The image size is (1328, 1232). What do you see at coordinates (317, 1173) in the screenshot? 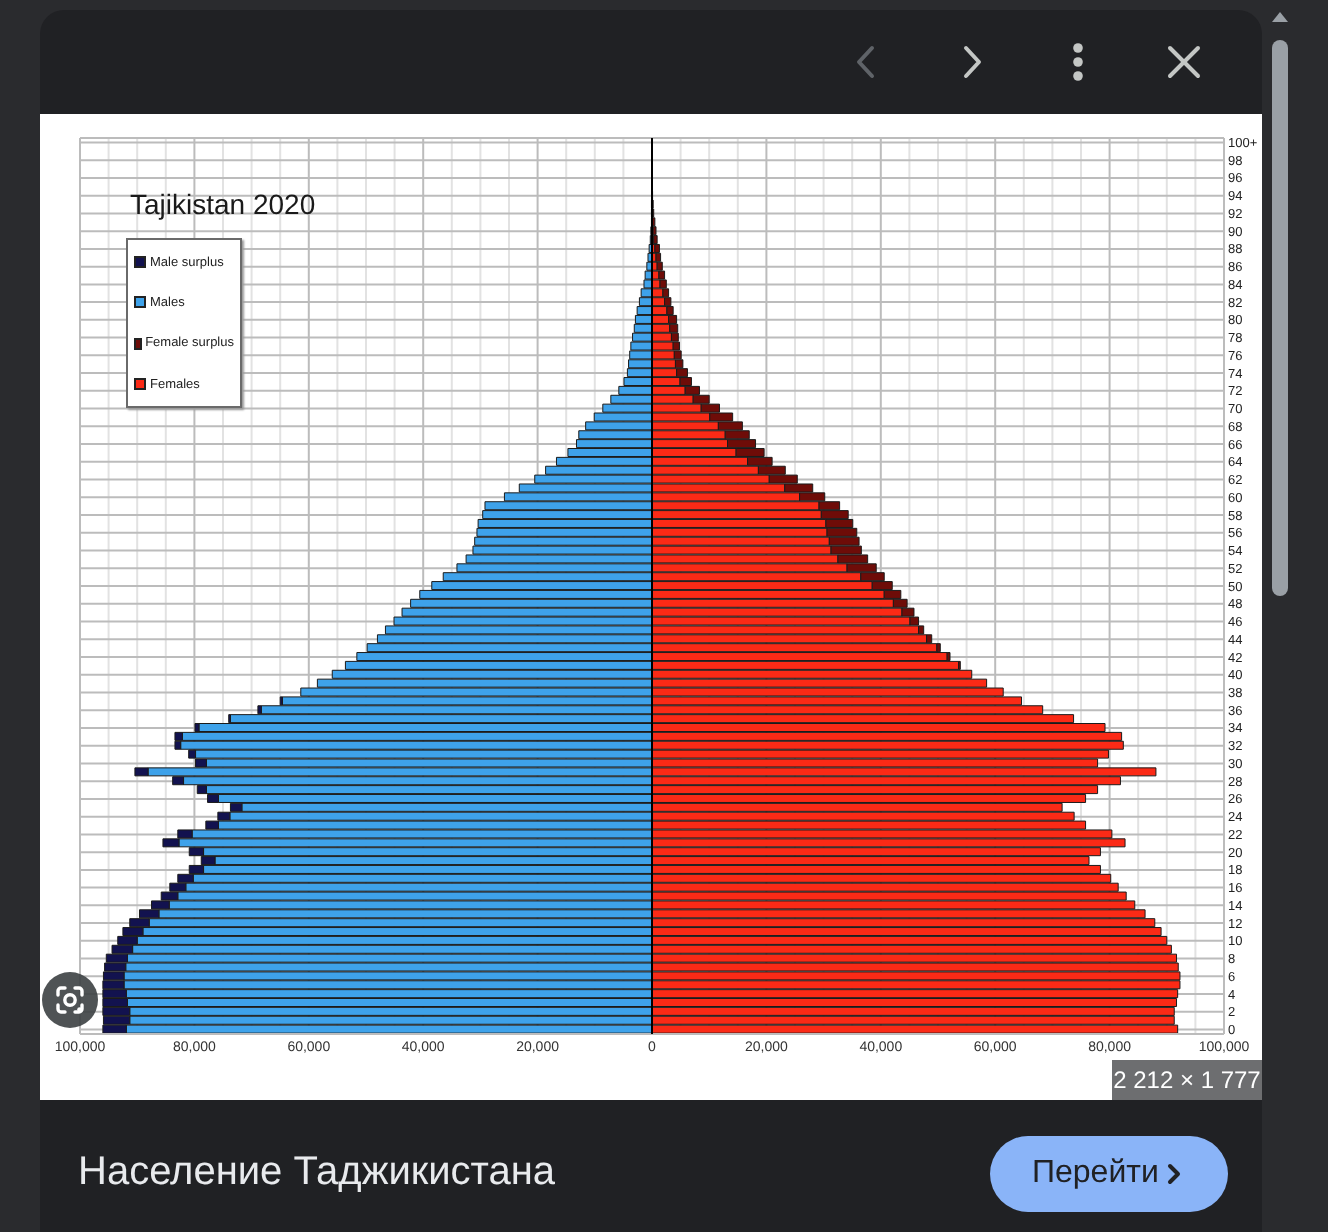
I see `text: Население Таджикистана` at bounding box center [317, 1173].